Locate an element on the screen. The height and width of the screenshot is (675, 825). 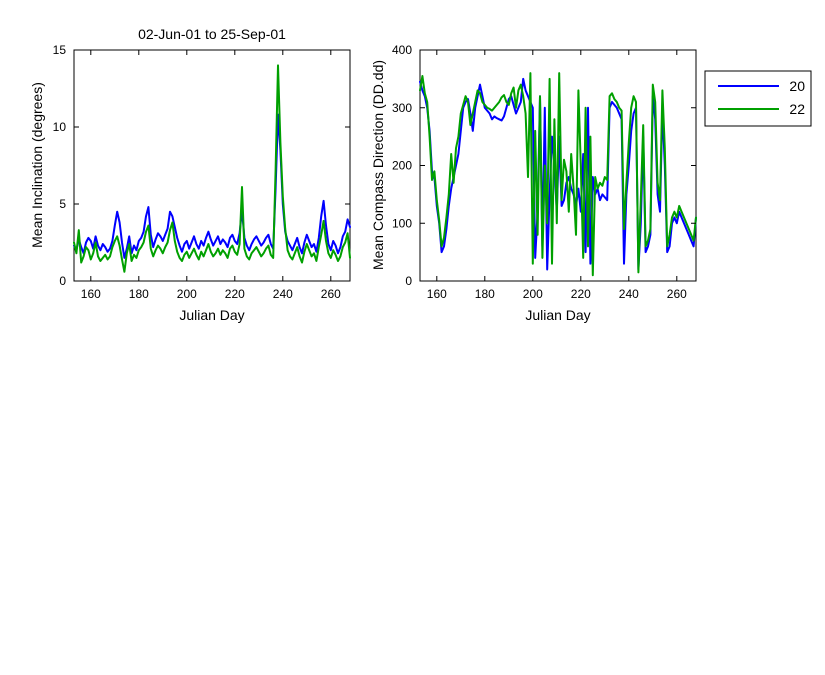
compass-axis-ticks: 160 180 200 220 240 260 0 100 200 300 400 is located at coordinates (544, 172).